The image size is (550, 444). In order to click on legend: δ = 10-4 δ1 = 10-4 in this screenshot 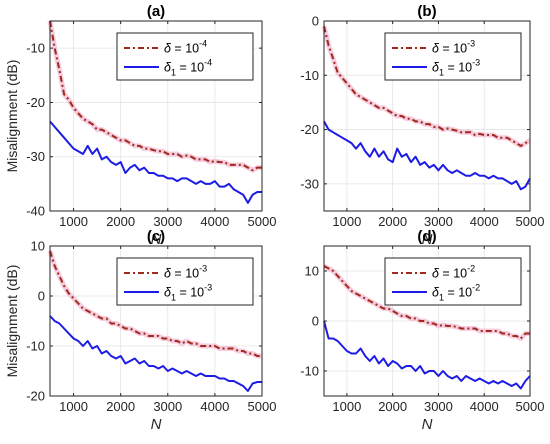, I will do `click(185, 56)`.